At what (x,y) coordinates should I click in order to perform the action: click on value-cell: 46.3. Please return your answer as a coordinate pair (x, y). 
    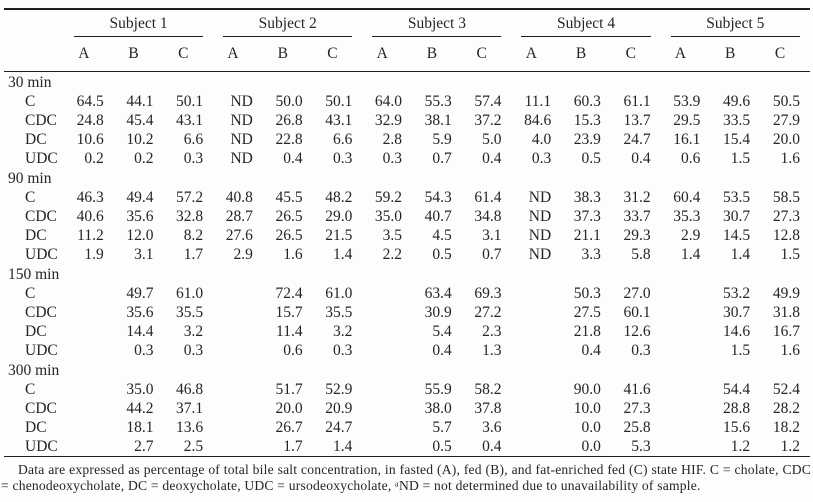
    Looking at the image, I should click on (90, 197).